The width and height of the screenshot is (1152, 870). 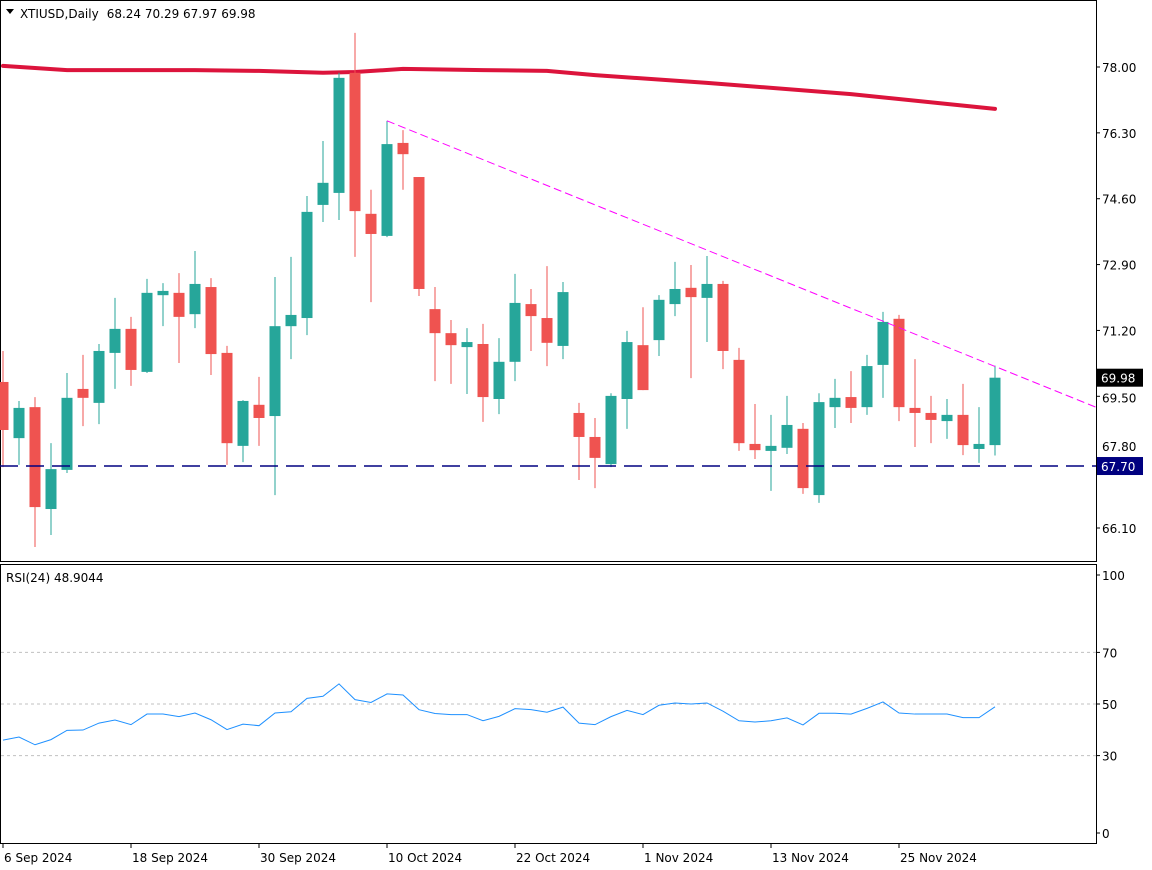 I want to click on price-tick-label: 66.10, so click(x=1119, y=529).